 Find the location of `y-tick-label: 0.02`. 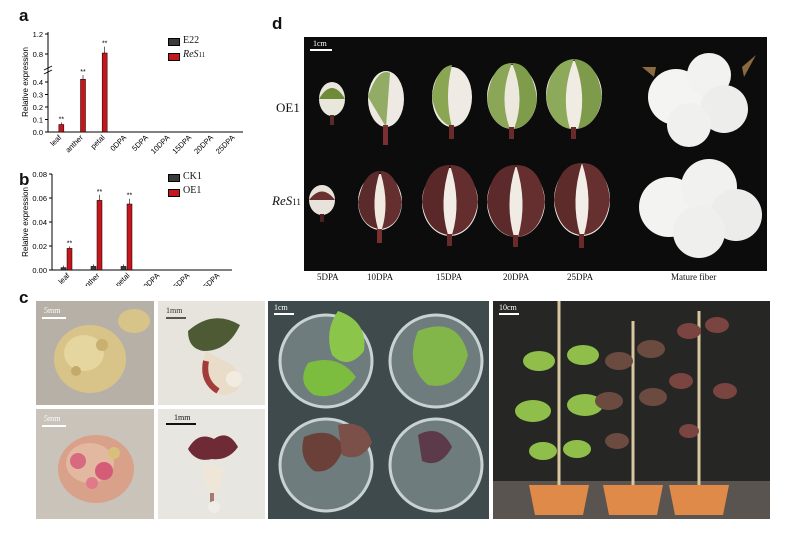

y-tick-label: 0.02 is located at coordinates (39, 246).